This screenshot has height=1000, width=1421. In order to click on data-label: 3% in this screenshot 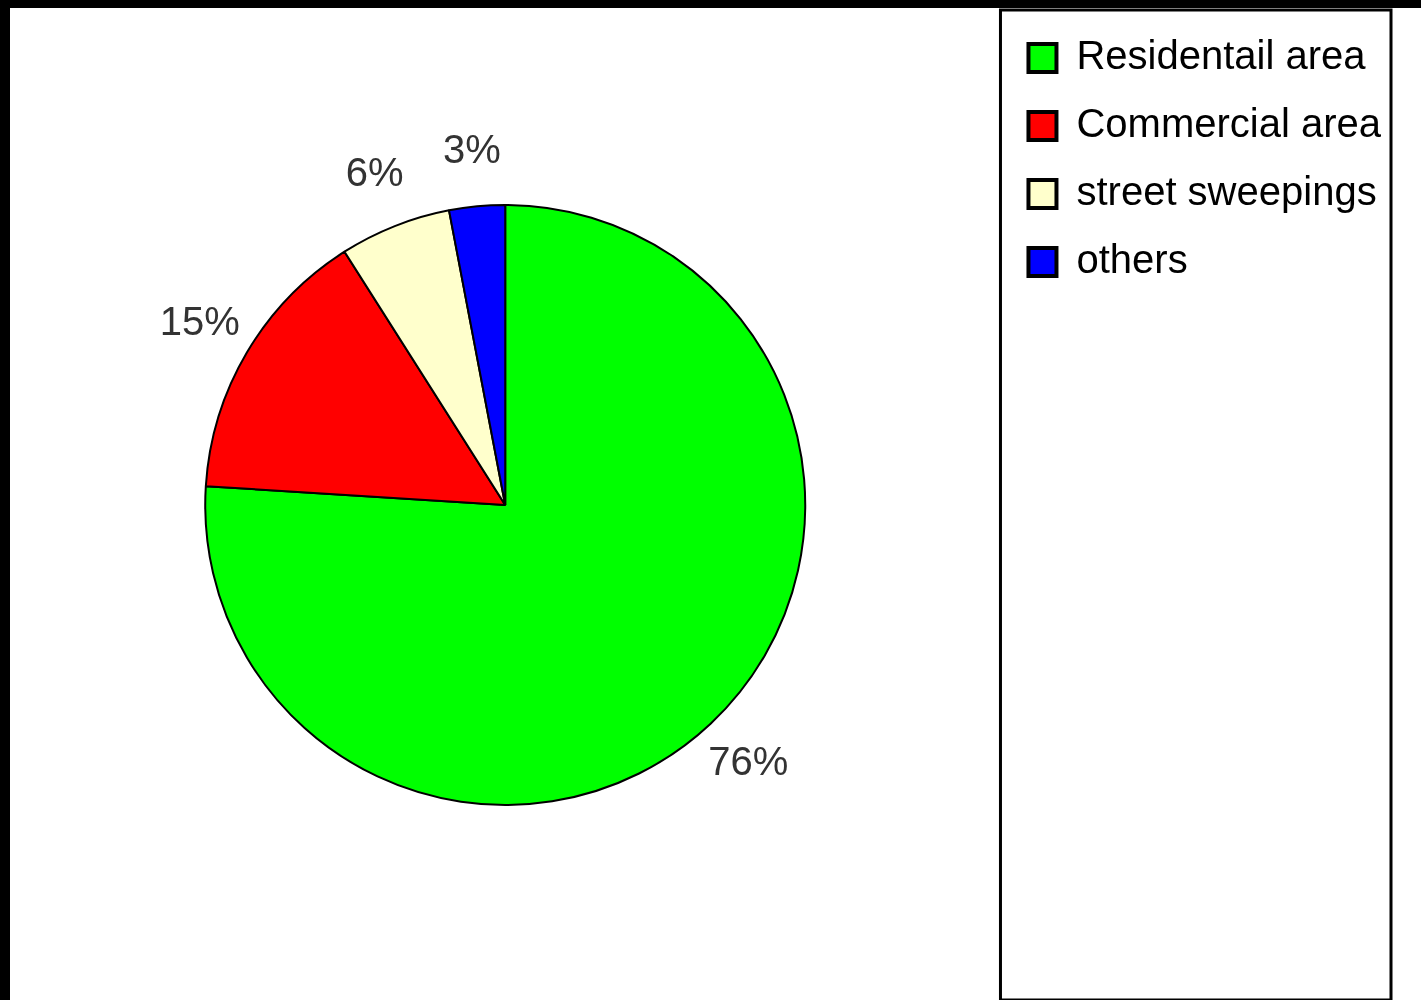, I will do `click(471, 148)`.